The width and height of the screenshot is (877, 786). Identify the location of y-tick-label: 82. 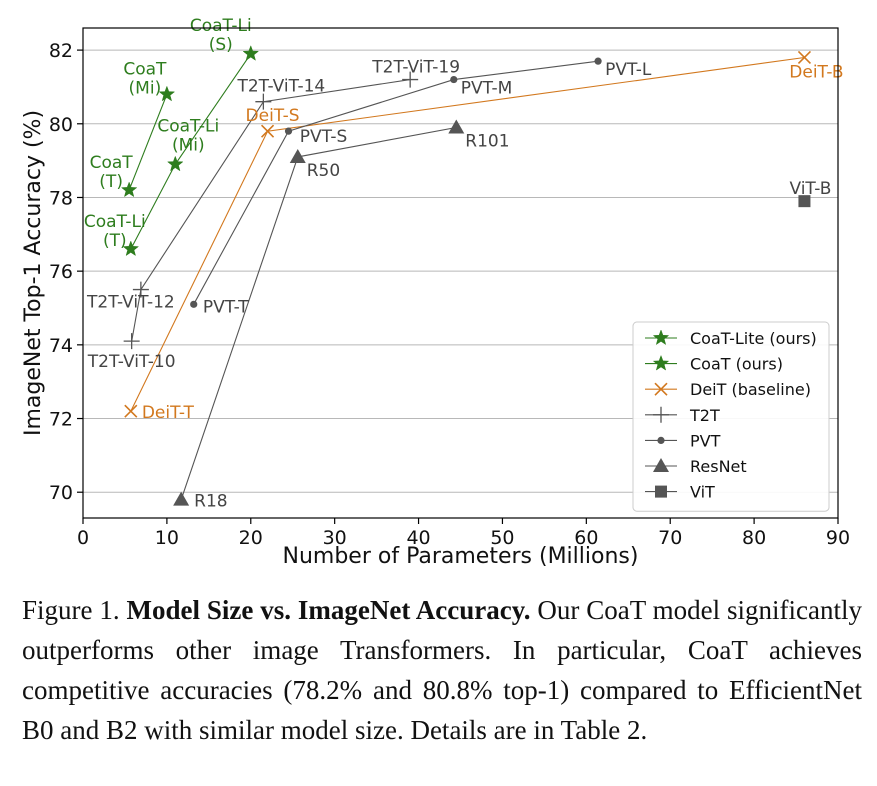
(61, 51).